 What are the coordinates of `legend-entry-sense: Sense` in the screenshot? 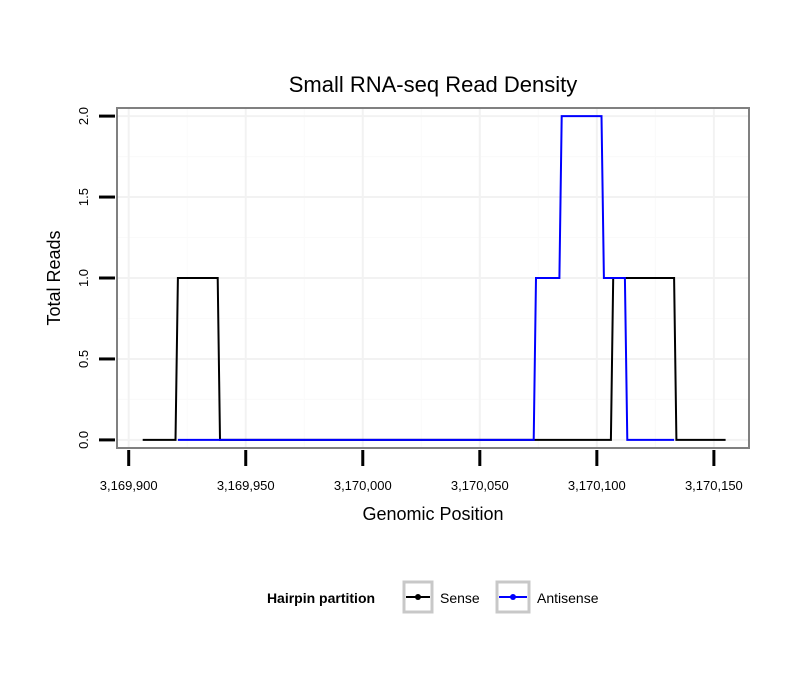 It's located at (441, 597).